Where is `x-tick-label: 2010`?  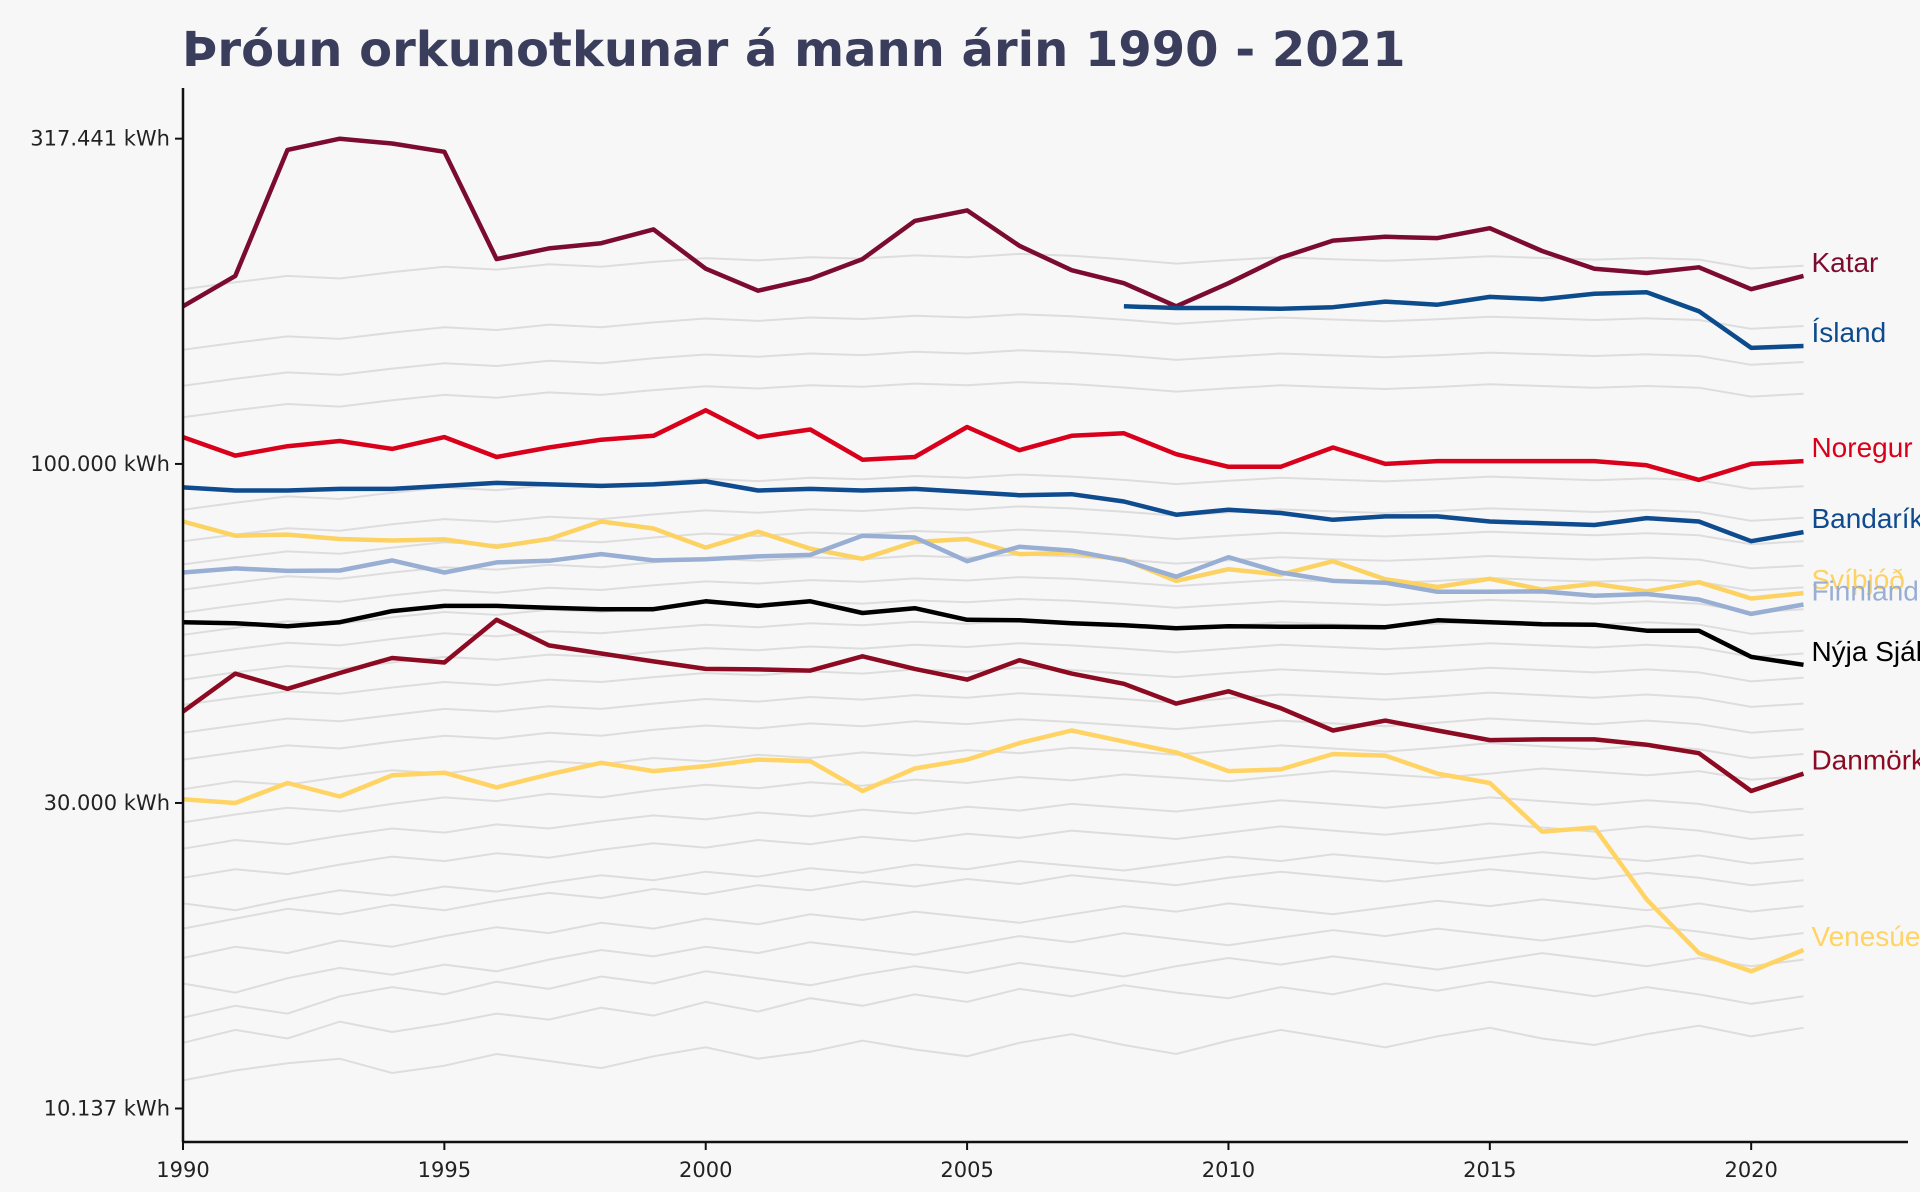 x-tick-label: 2010 is located at coordinates (1228, 1170).